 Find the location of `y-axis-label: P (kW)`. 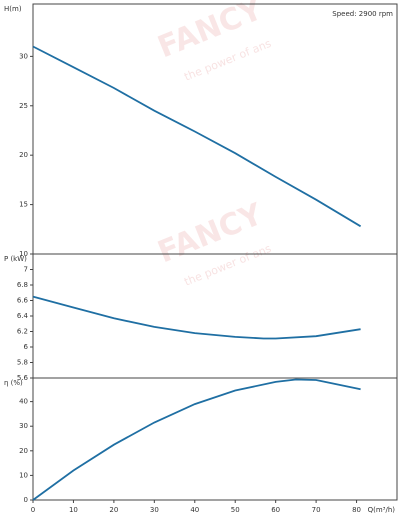

y-axis-label: P (kW) is located at coordinates (15, 259).